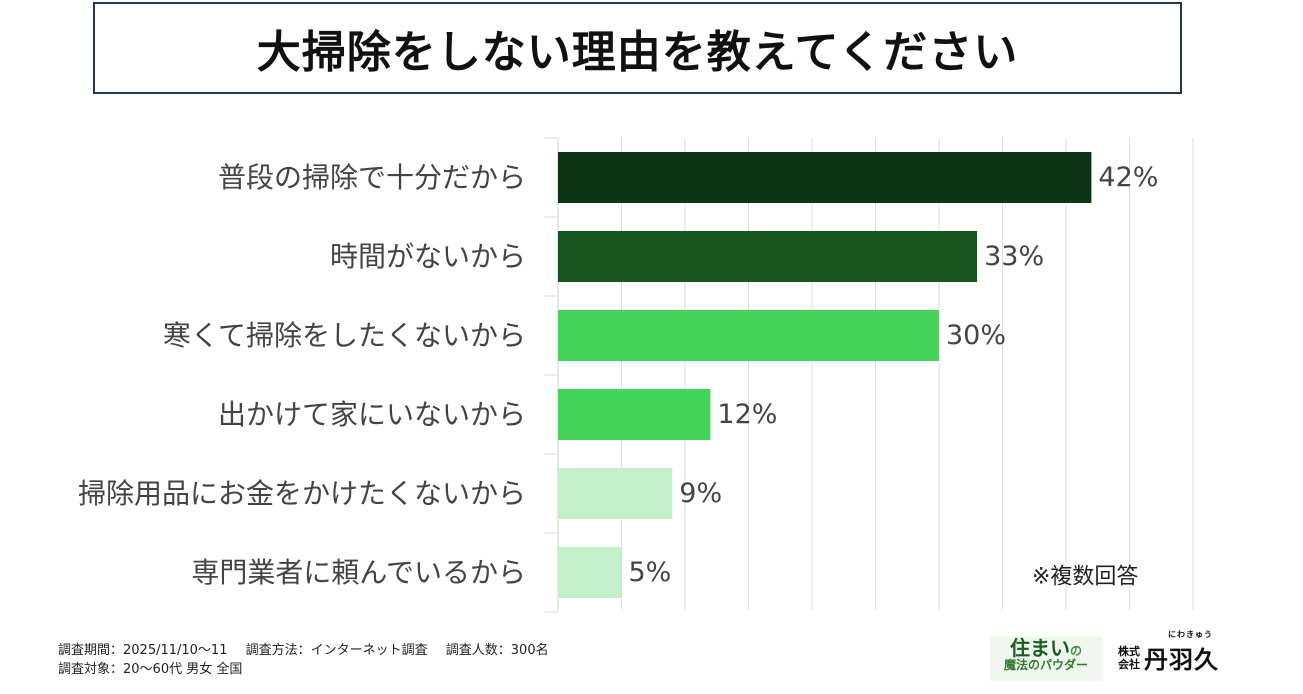 This screenshot has height=694, width=1303. Describe the element at coordinates (747, 414) in the screenshot. I see `value-label: 12%` at that location.